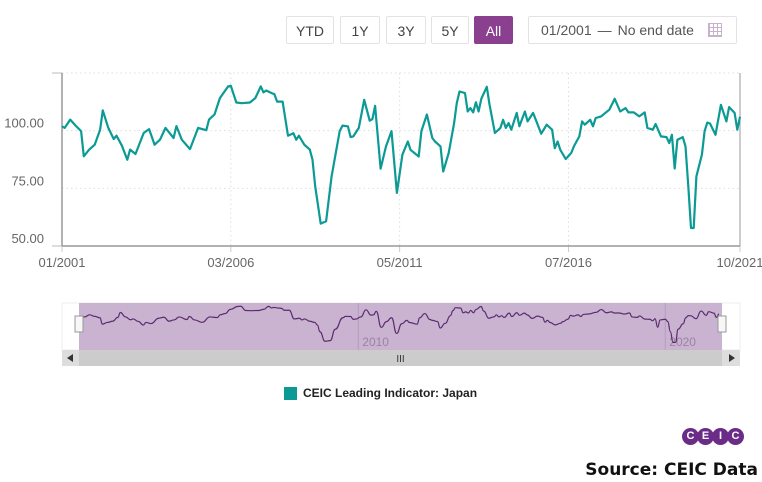 The width and height of the screenshot is (762, 482). I want to click on x-tick-label: 05/2011, so click(400, 262).